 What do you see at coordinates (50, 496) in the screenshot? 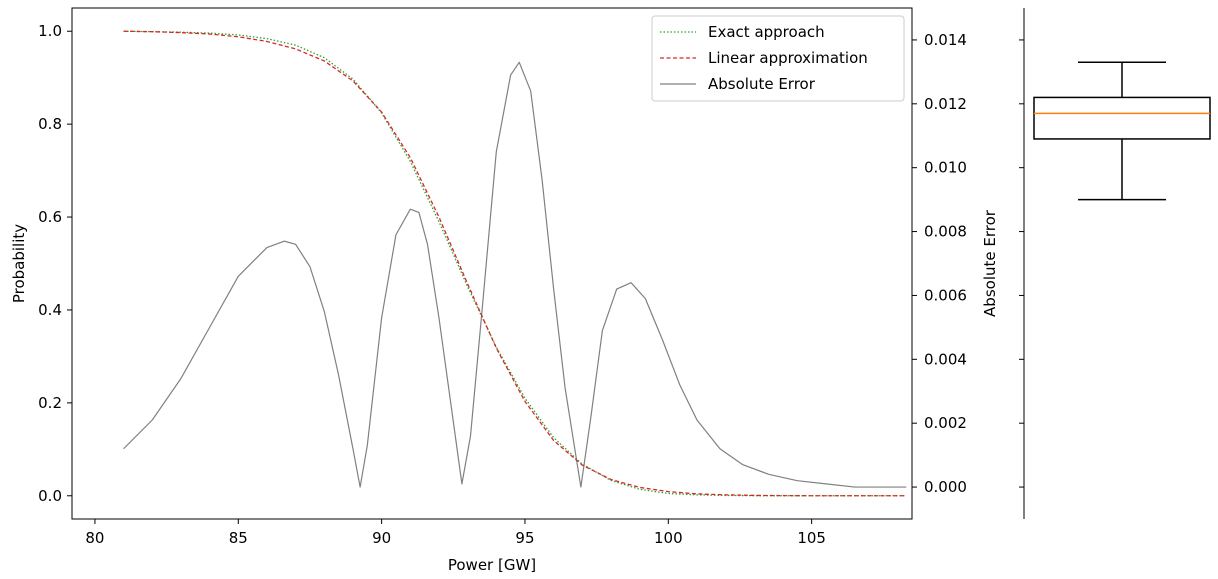
I see `y-tick-label: 0.0` at bounding box center [50, 496].